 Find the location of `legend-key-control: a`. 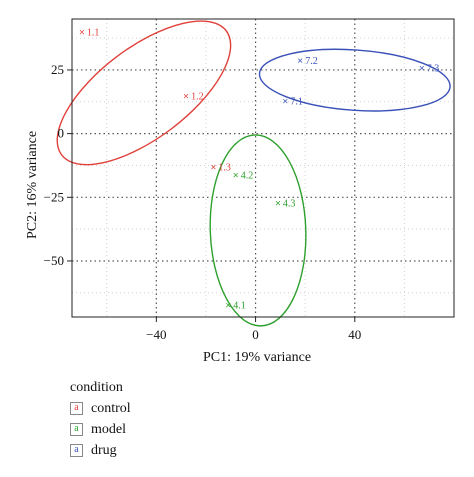

legend-key-control: a is located at coordinates (76, 408).